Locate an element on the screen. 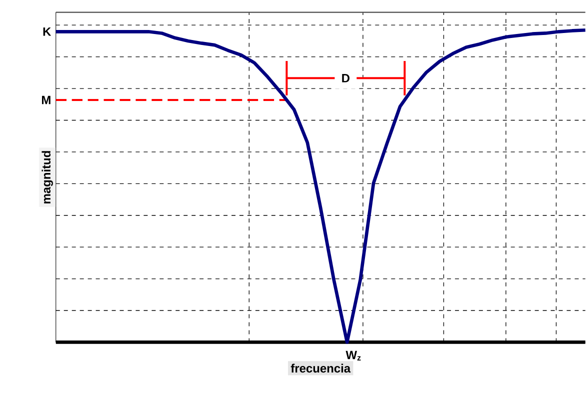  y-axis-title: magnitud is located at coordinates (47, 177).